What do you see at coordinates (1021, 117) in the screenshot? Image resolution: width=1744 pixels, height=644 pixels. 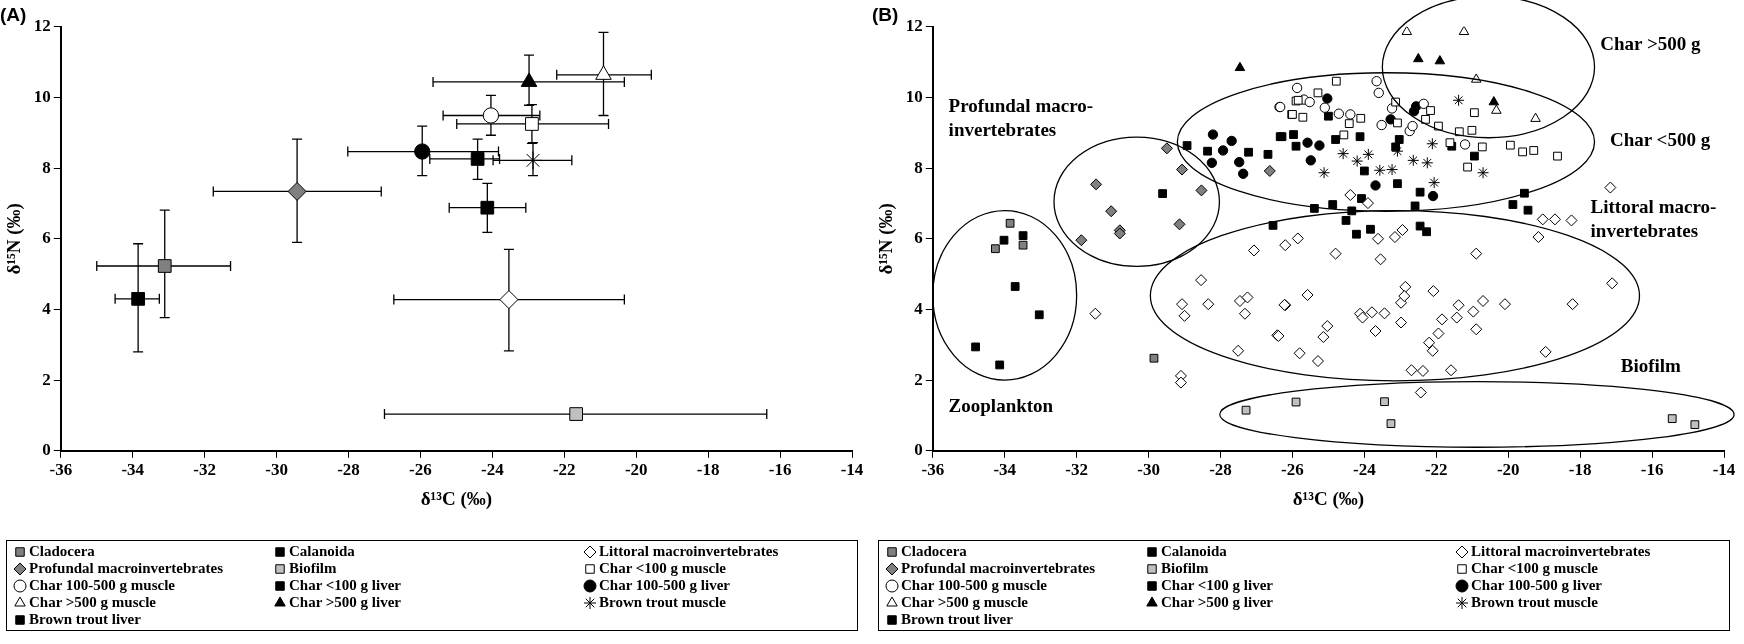 I see `annotation: Profundal macro- invertebrates` at bounding box center [1021, 117].